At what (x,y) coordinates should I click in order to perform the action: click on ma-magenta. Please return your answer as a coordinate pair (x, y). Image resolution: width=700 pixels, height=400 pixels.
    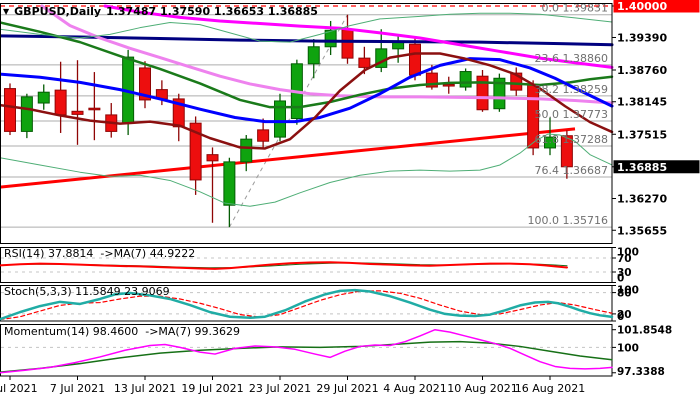
    Looking at the image, I should click on (358, 36).